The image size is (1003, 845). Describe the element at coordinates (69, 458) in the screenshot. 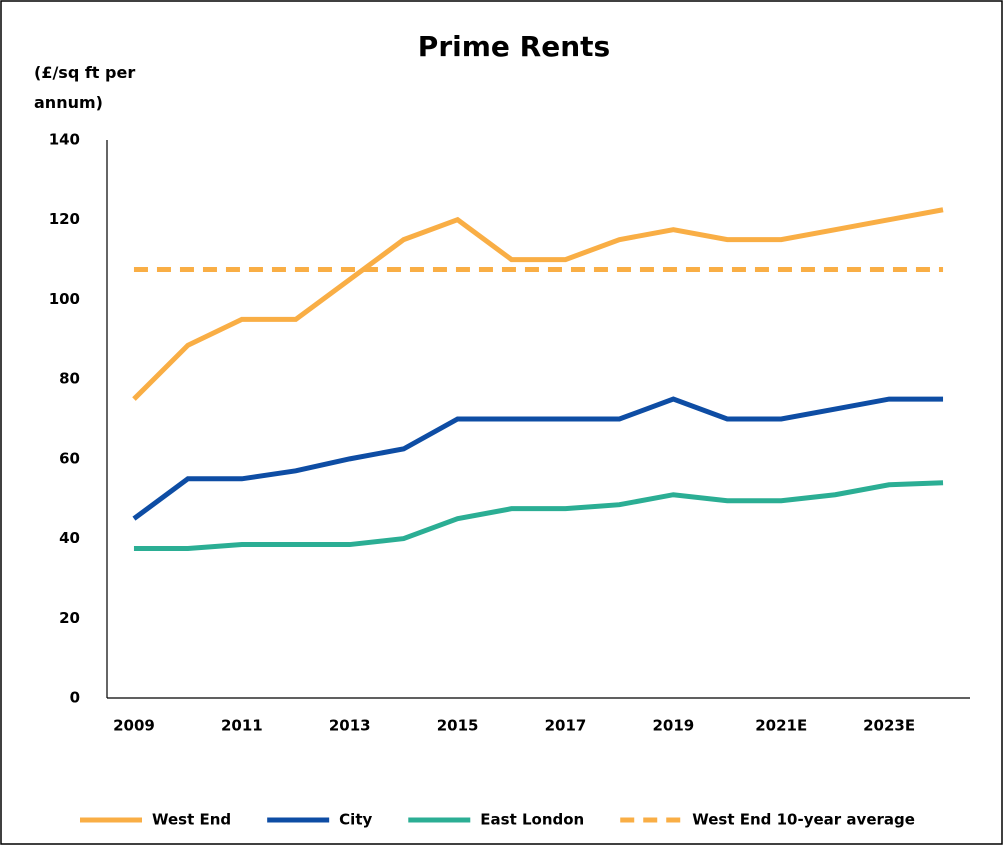

I see `y-tick-label: 60` at that location.